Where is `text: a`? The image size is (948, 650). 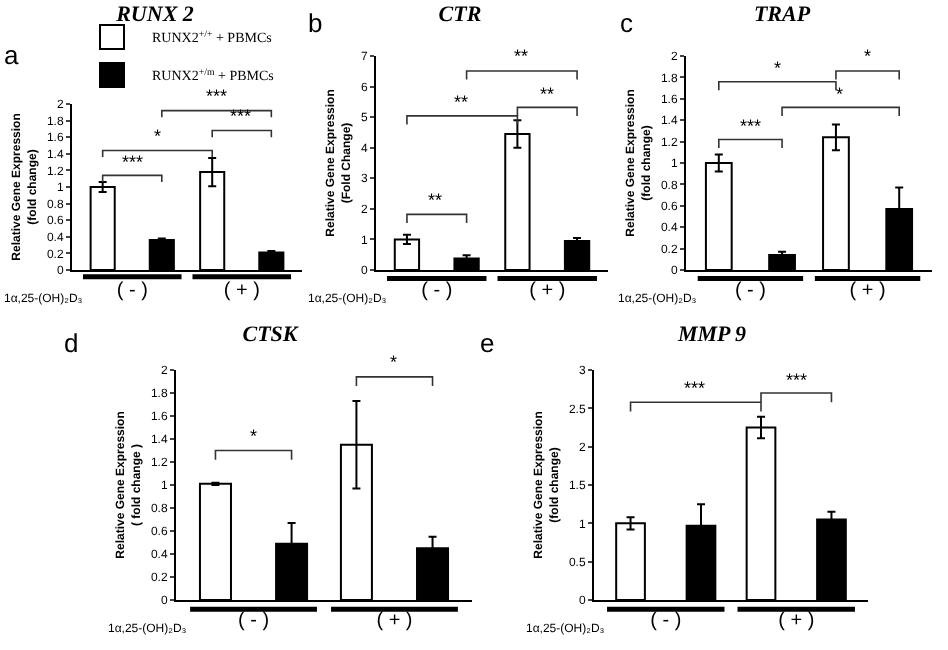 text: a is located at coordinates (12, 55).